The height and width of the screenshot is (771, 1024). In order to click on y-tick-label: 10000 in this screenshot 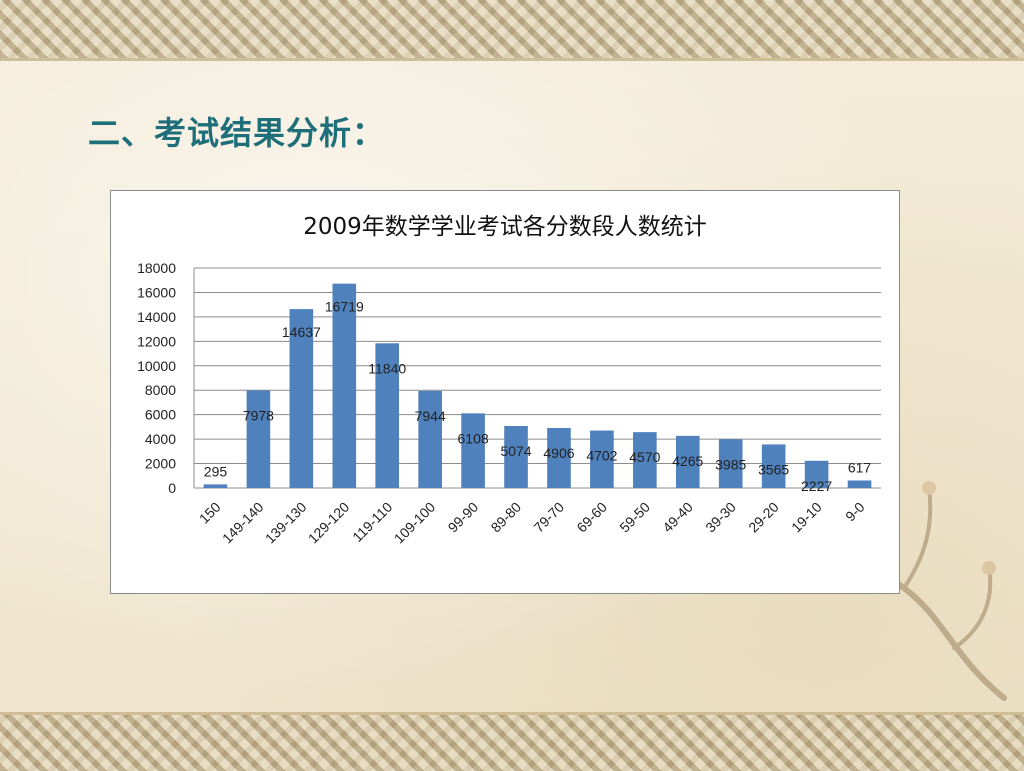, I will do `click(156, 366)`.